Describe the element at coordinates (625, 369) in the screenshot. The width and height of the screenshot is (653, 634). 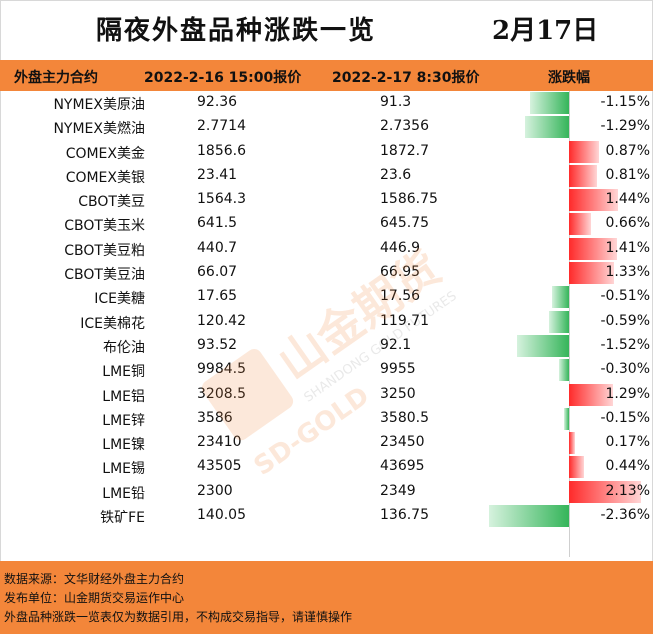
I see `change-percent: -0.30%` at that location.